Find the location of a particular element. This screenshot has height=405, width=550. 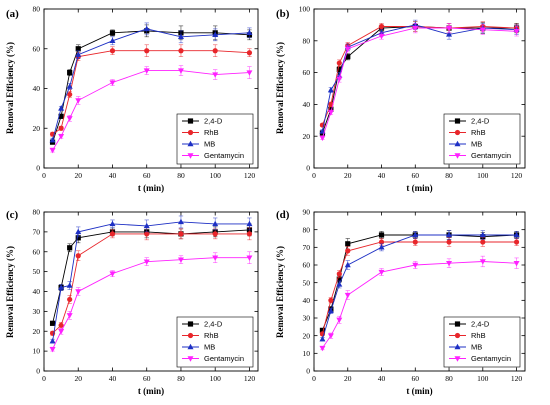

y-tick-label: 80 is located at coordinates (37, 212).